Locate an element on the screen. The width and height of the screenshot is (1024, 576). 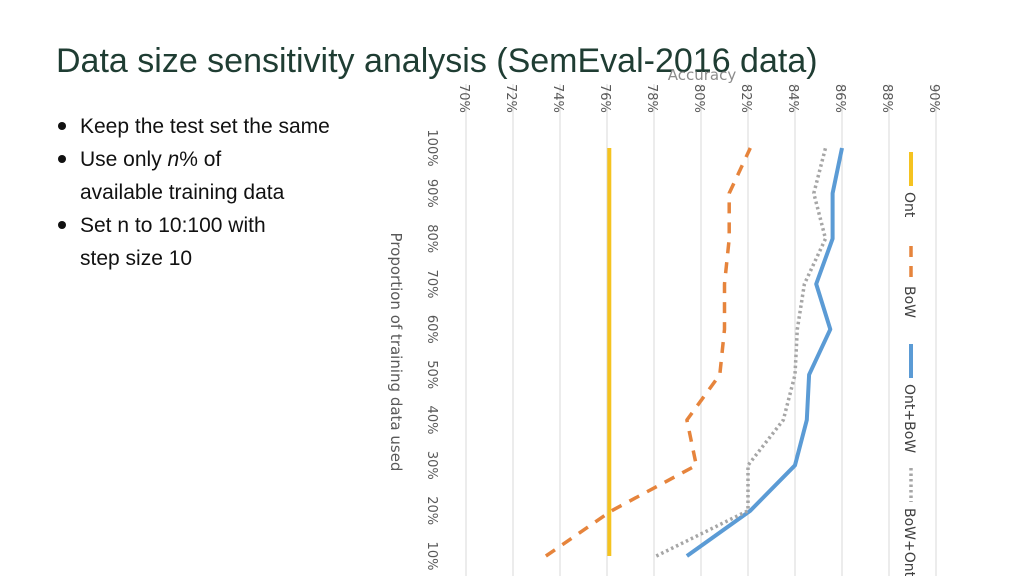
bullet-text: Set n to 10:100 with is located at coordinates (173, 225).